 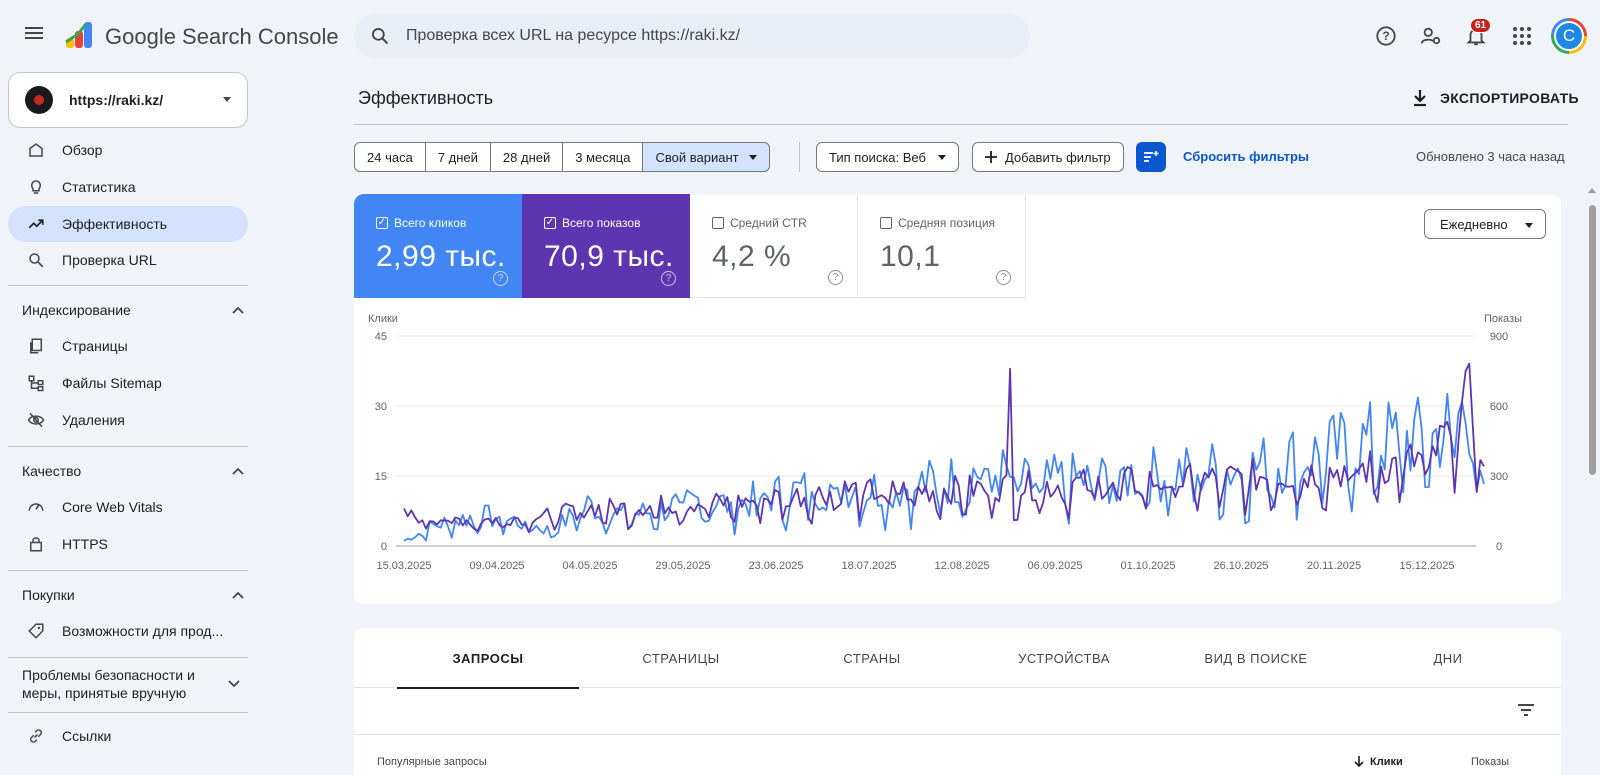 I want to click on metric-total-clicks: ✓ Всего кликов 2,99 тыс. ?, so click(x=438, y=246).